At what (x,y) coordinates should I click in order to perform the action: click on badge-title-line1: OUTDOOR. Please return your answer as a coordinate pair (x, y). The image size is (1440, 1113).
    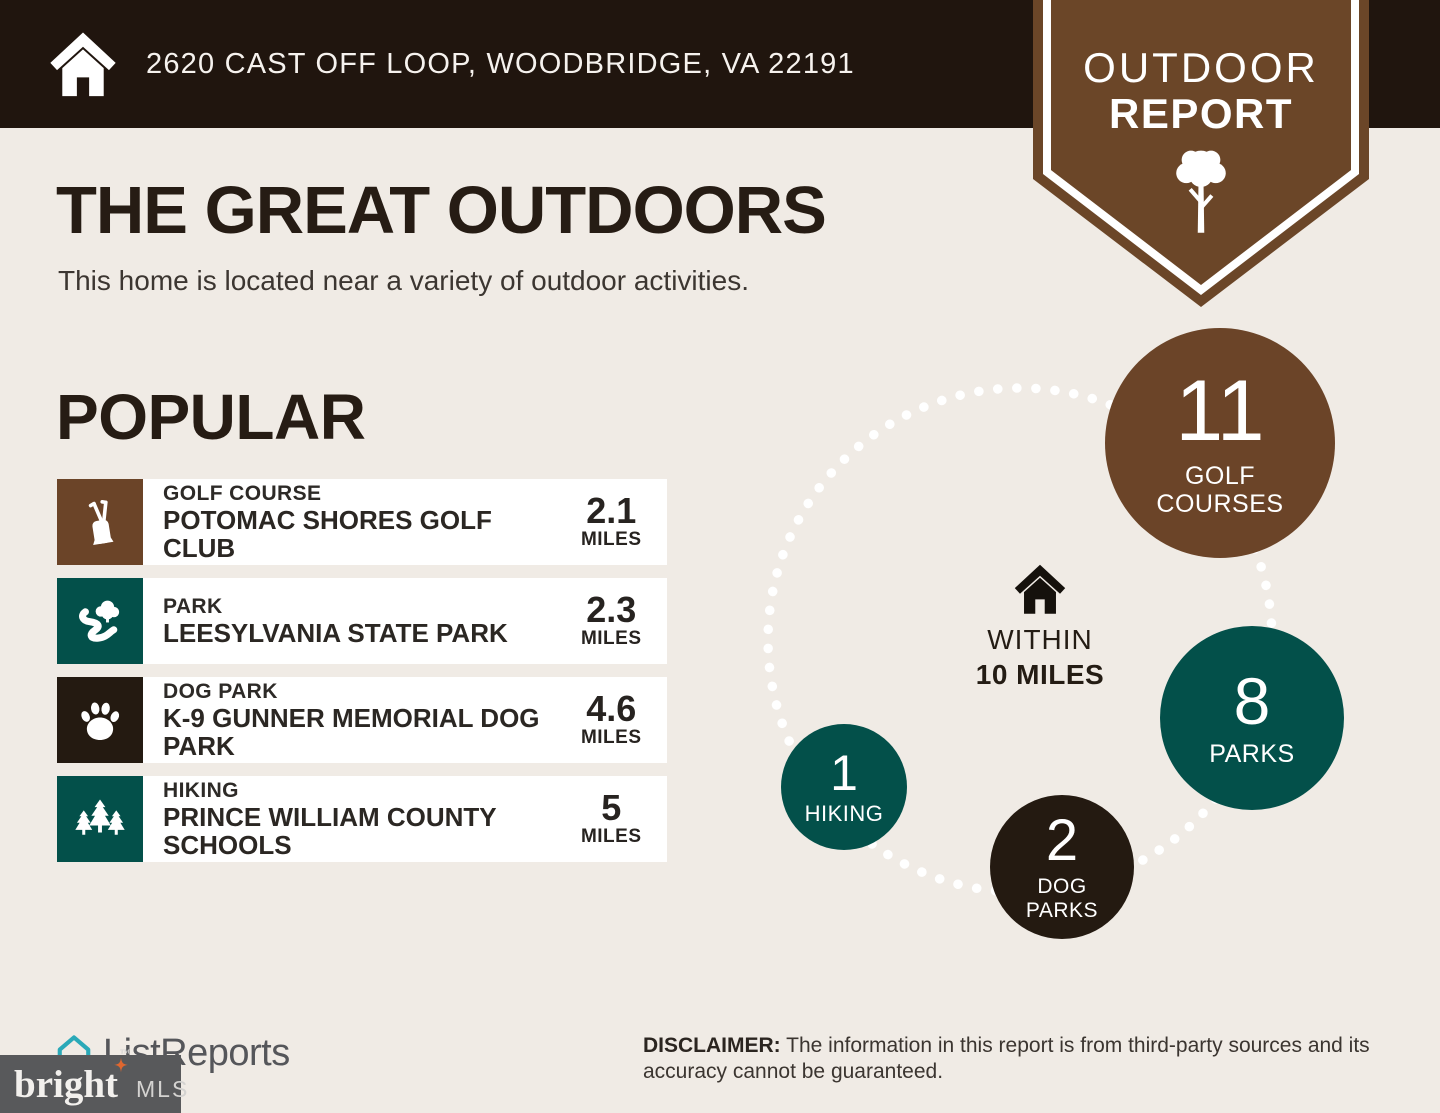
    Looking at the image, I should click on (1201, 67).